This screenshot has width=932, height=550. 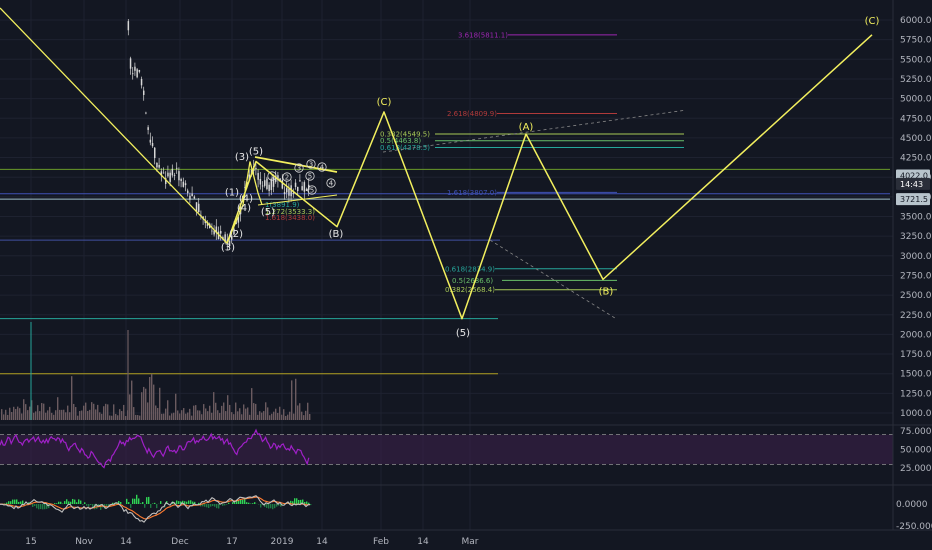 I want to click on price-tick-label: 2250.0, so click(x=916, y=316).